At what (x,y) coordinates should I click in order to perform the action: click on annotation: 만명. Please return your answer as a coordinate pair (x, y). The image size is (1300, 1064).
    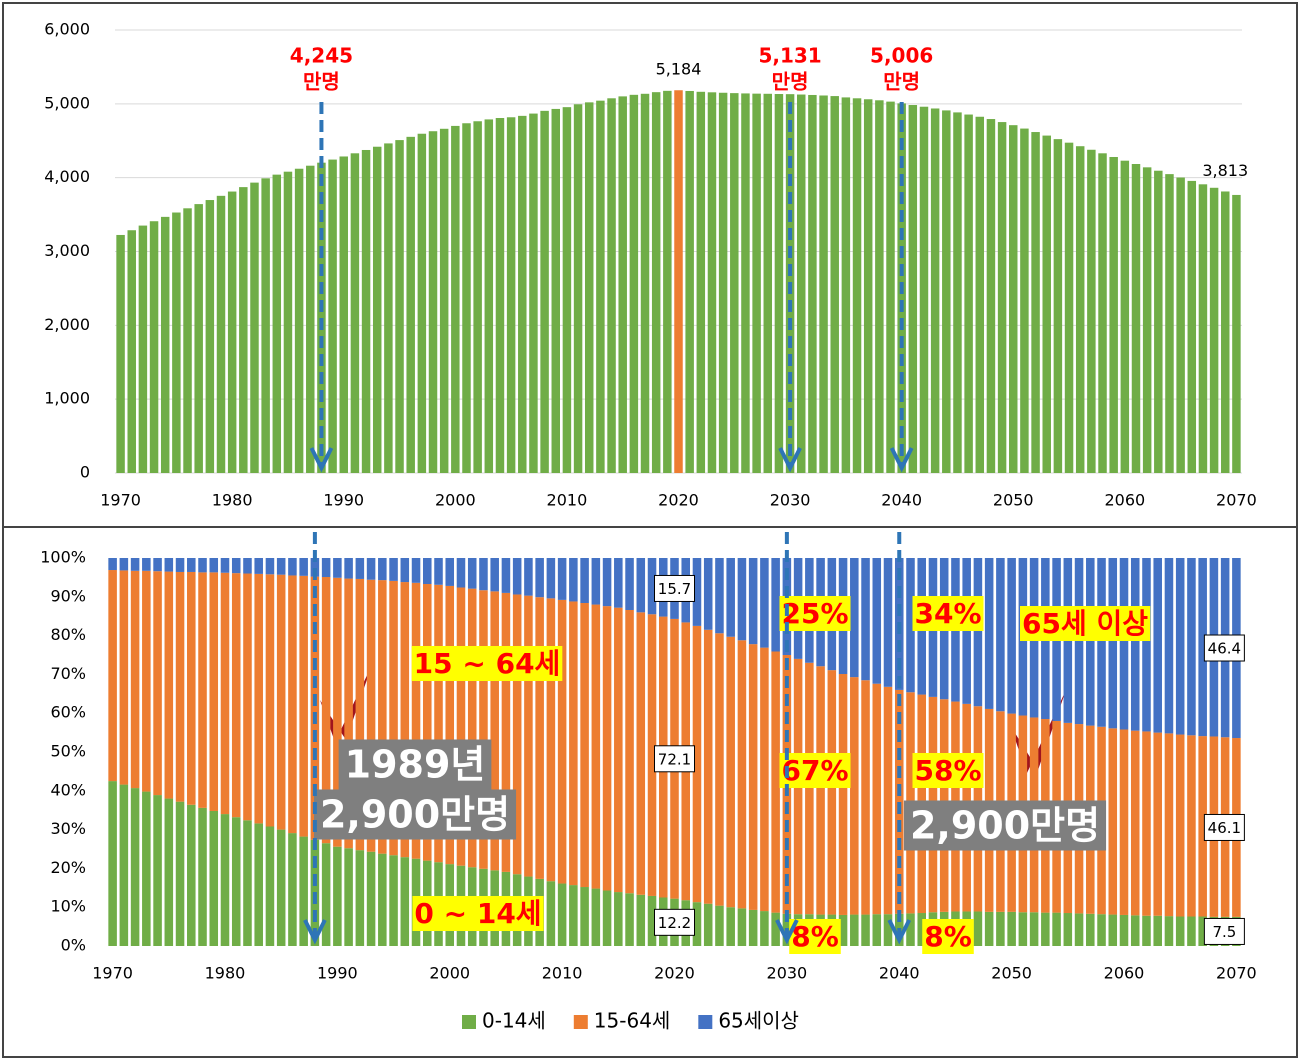
    Looking at the image, I should click on (901, 82).